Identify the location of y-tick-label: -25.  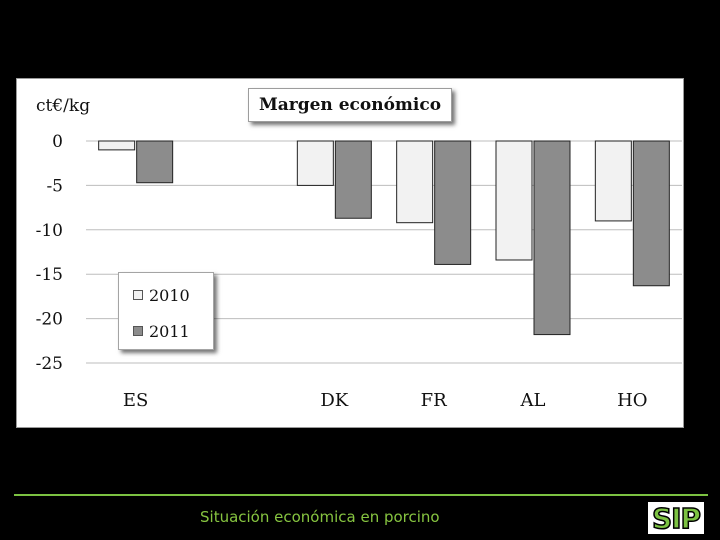
(49, 364).